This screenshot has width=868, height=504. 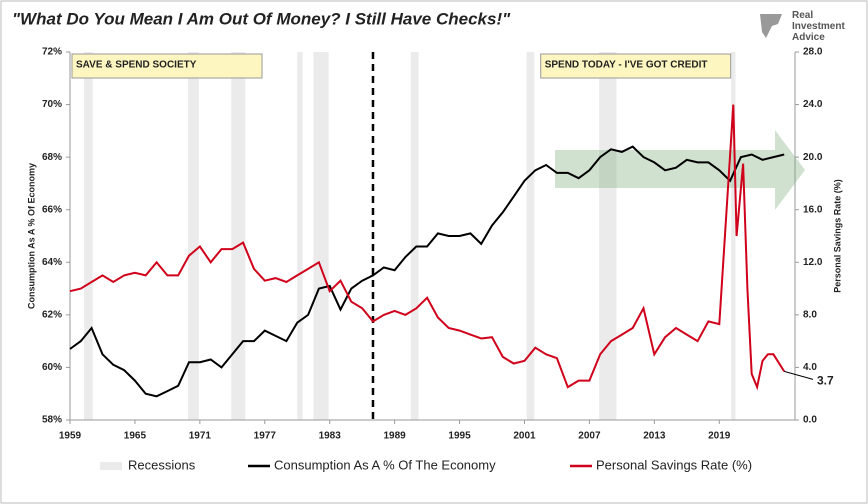 What do you see at coordinates (52, 420) in the screenshot?
I see `y-tick-label: 58%` at bounding box center [52, 420].